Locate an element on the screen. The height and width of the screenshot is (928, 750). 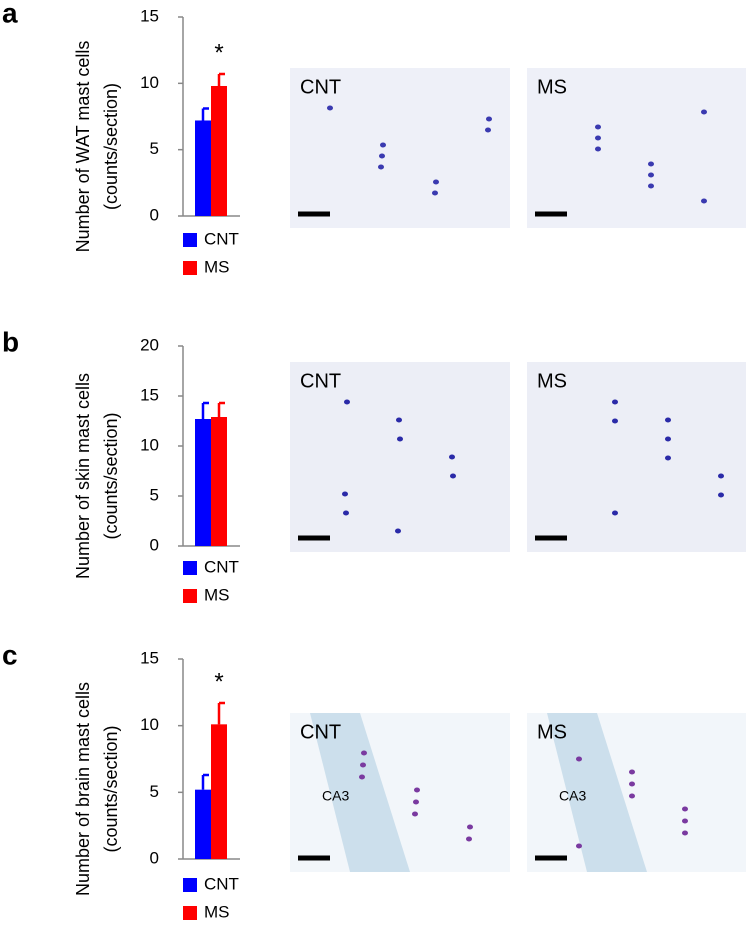
y-axis-label: Number of WAT mast cells is located at coordinates (83, 147).